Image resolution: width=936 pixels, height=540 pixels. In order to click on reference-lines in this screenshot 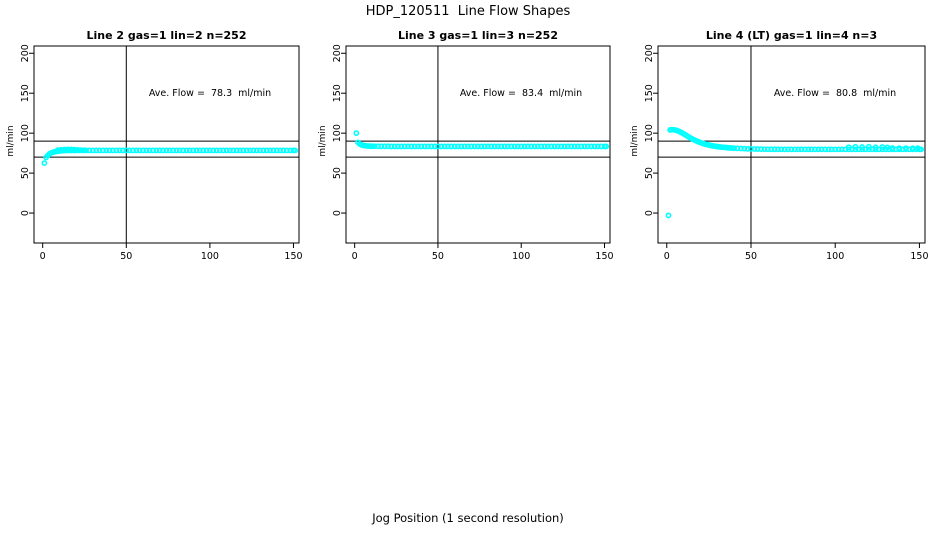, I will do `click(166, 144)`.